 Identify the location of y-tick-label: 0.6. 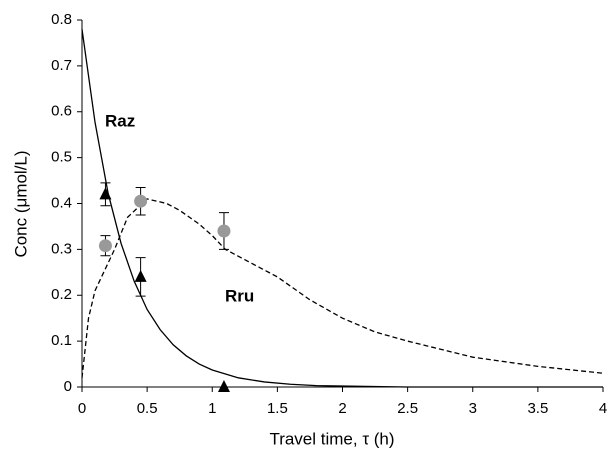
(61, 111).